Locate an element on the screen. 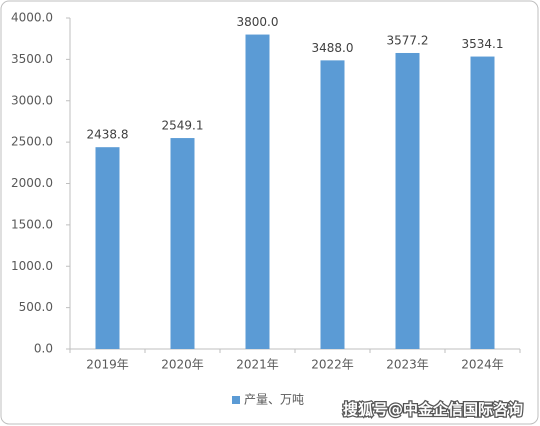  y-tick-label: 1500.0 is located at coordinates (32, 224).